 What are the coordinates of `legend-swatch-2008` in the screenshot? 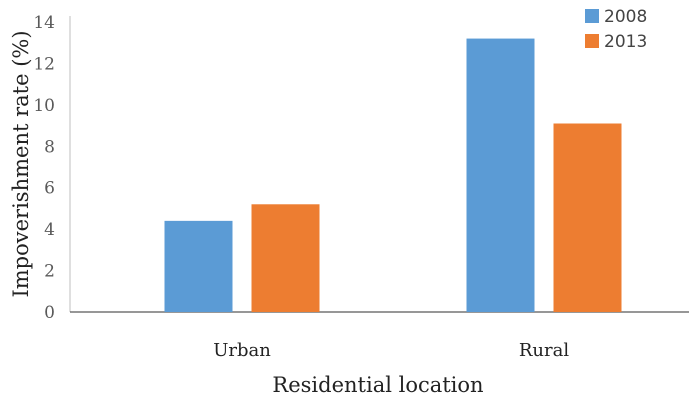 It's located at (592, 16).